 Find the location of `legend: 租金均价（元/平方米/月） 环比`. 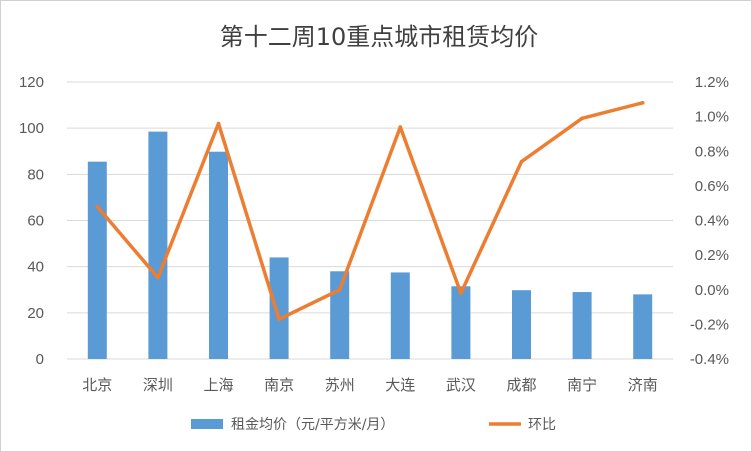

legend: 租金均价（元/平方米/月） 环比 is located at coordinates (373, 425).